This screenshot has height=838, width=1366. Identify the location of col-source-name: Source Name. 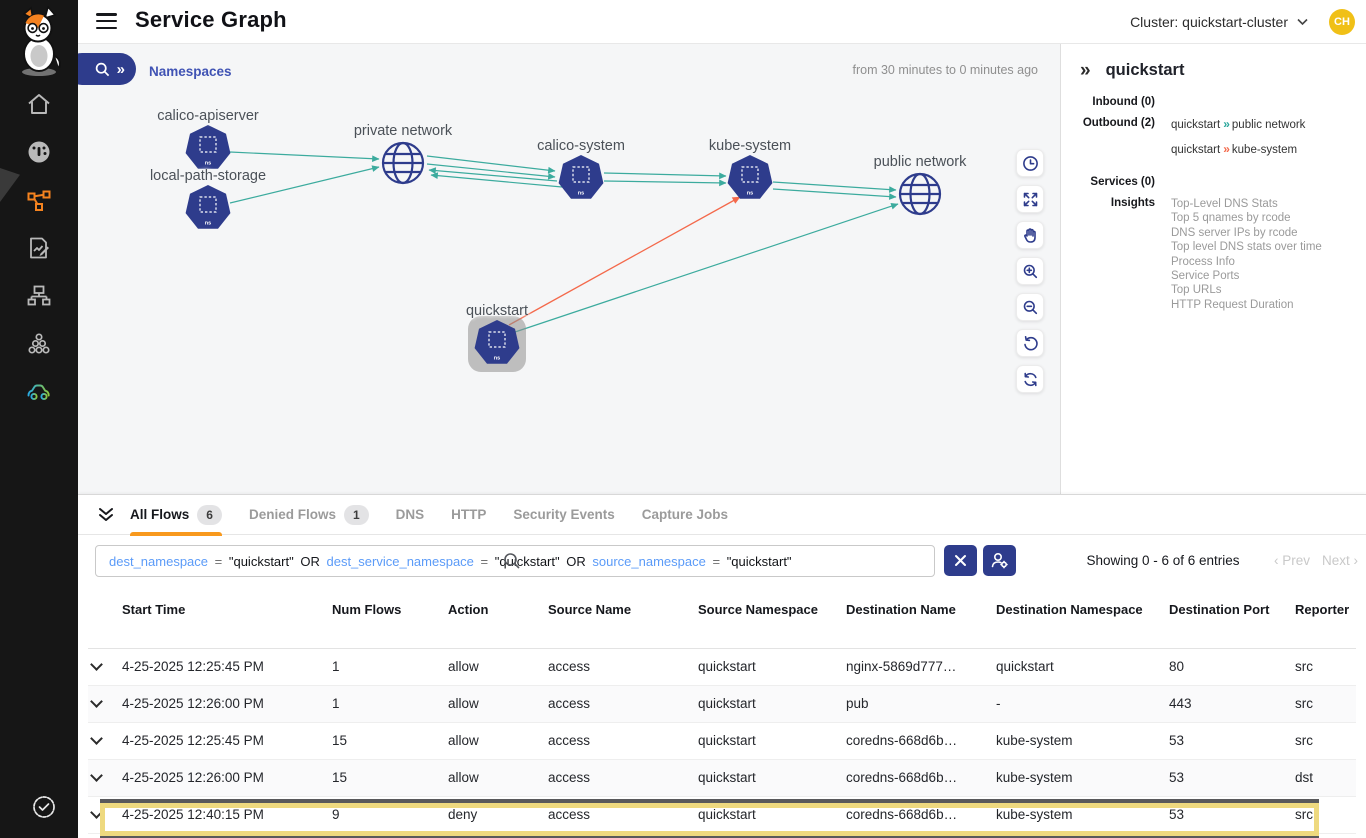
(623, 620).